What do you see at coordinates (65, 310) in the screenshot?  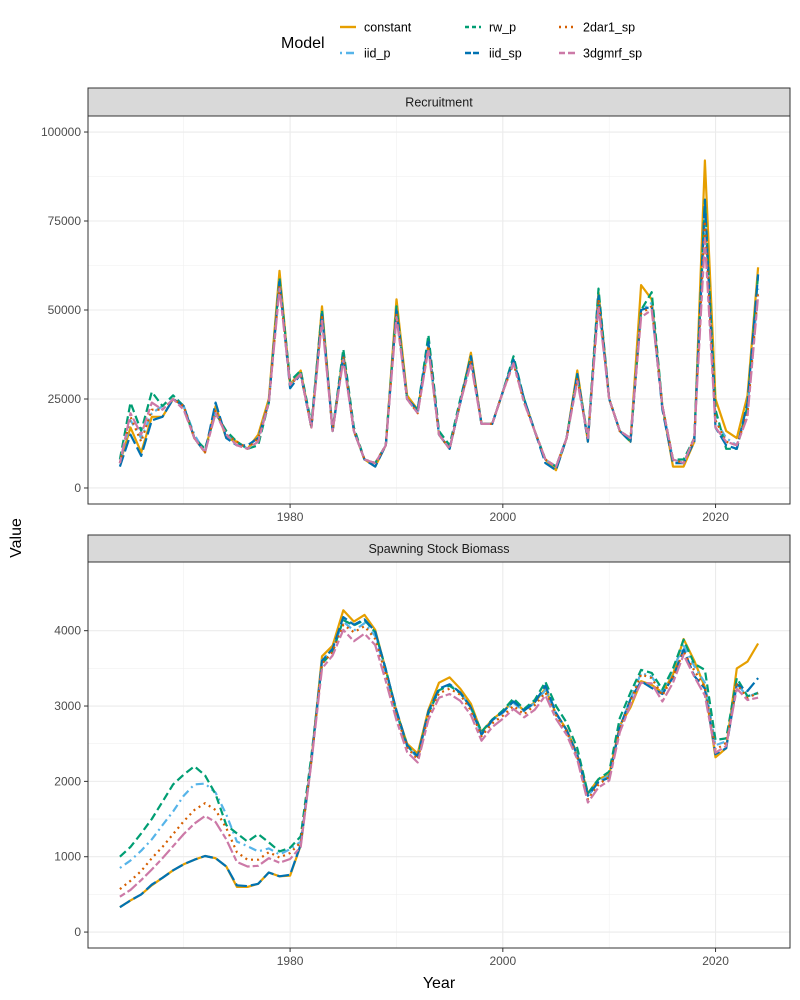 I see `y-tick-label: 50000` at bounding box center [65, 310].